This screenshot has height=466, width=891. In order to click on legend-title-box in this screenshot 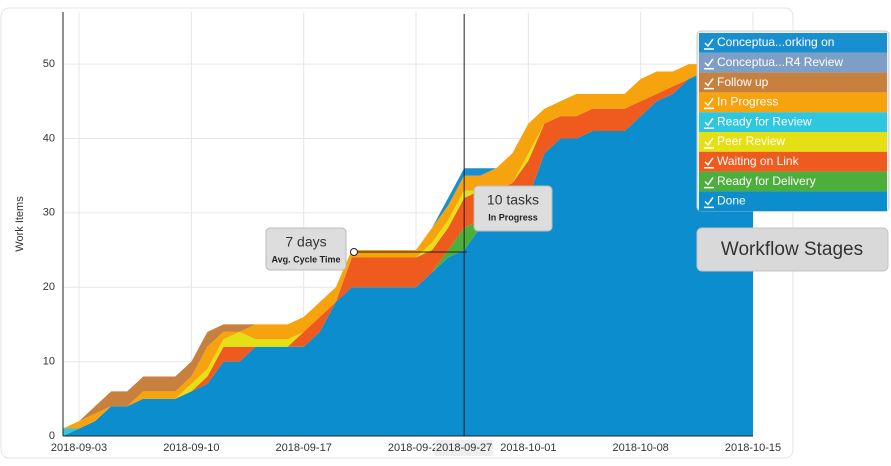, I will do `click(792, 249)`.